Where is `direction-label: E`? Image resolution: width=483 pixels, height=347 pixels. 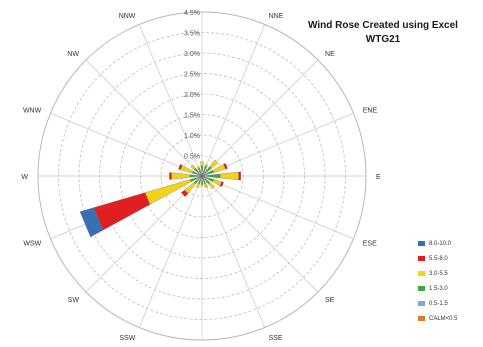 direction-label: E is located at coordinates (378, 177).